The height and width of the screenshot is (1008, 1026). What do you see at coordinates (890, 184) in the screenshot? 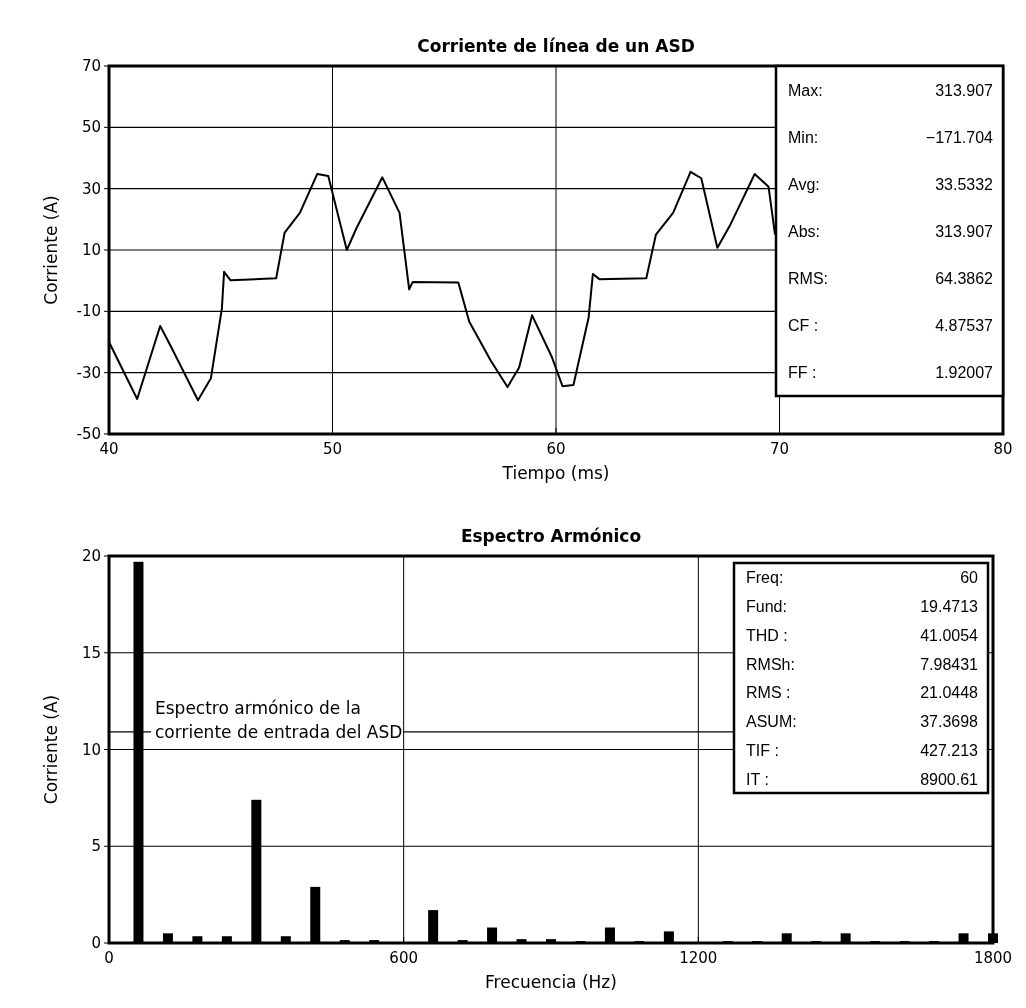
I see `text: Avg: 33.5332` at bounding box center [890, 184].